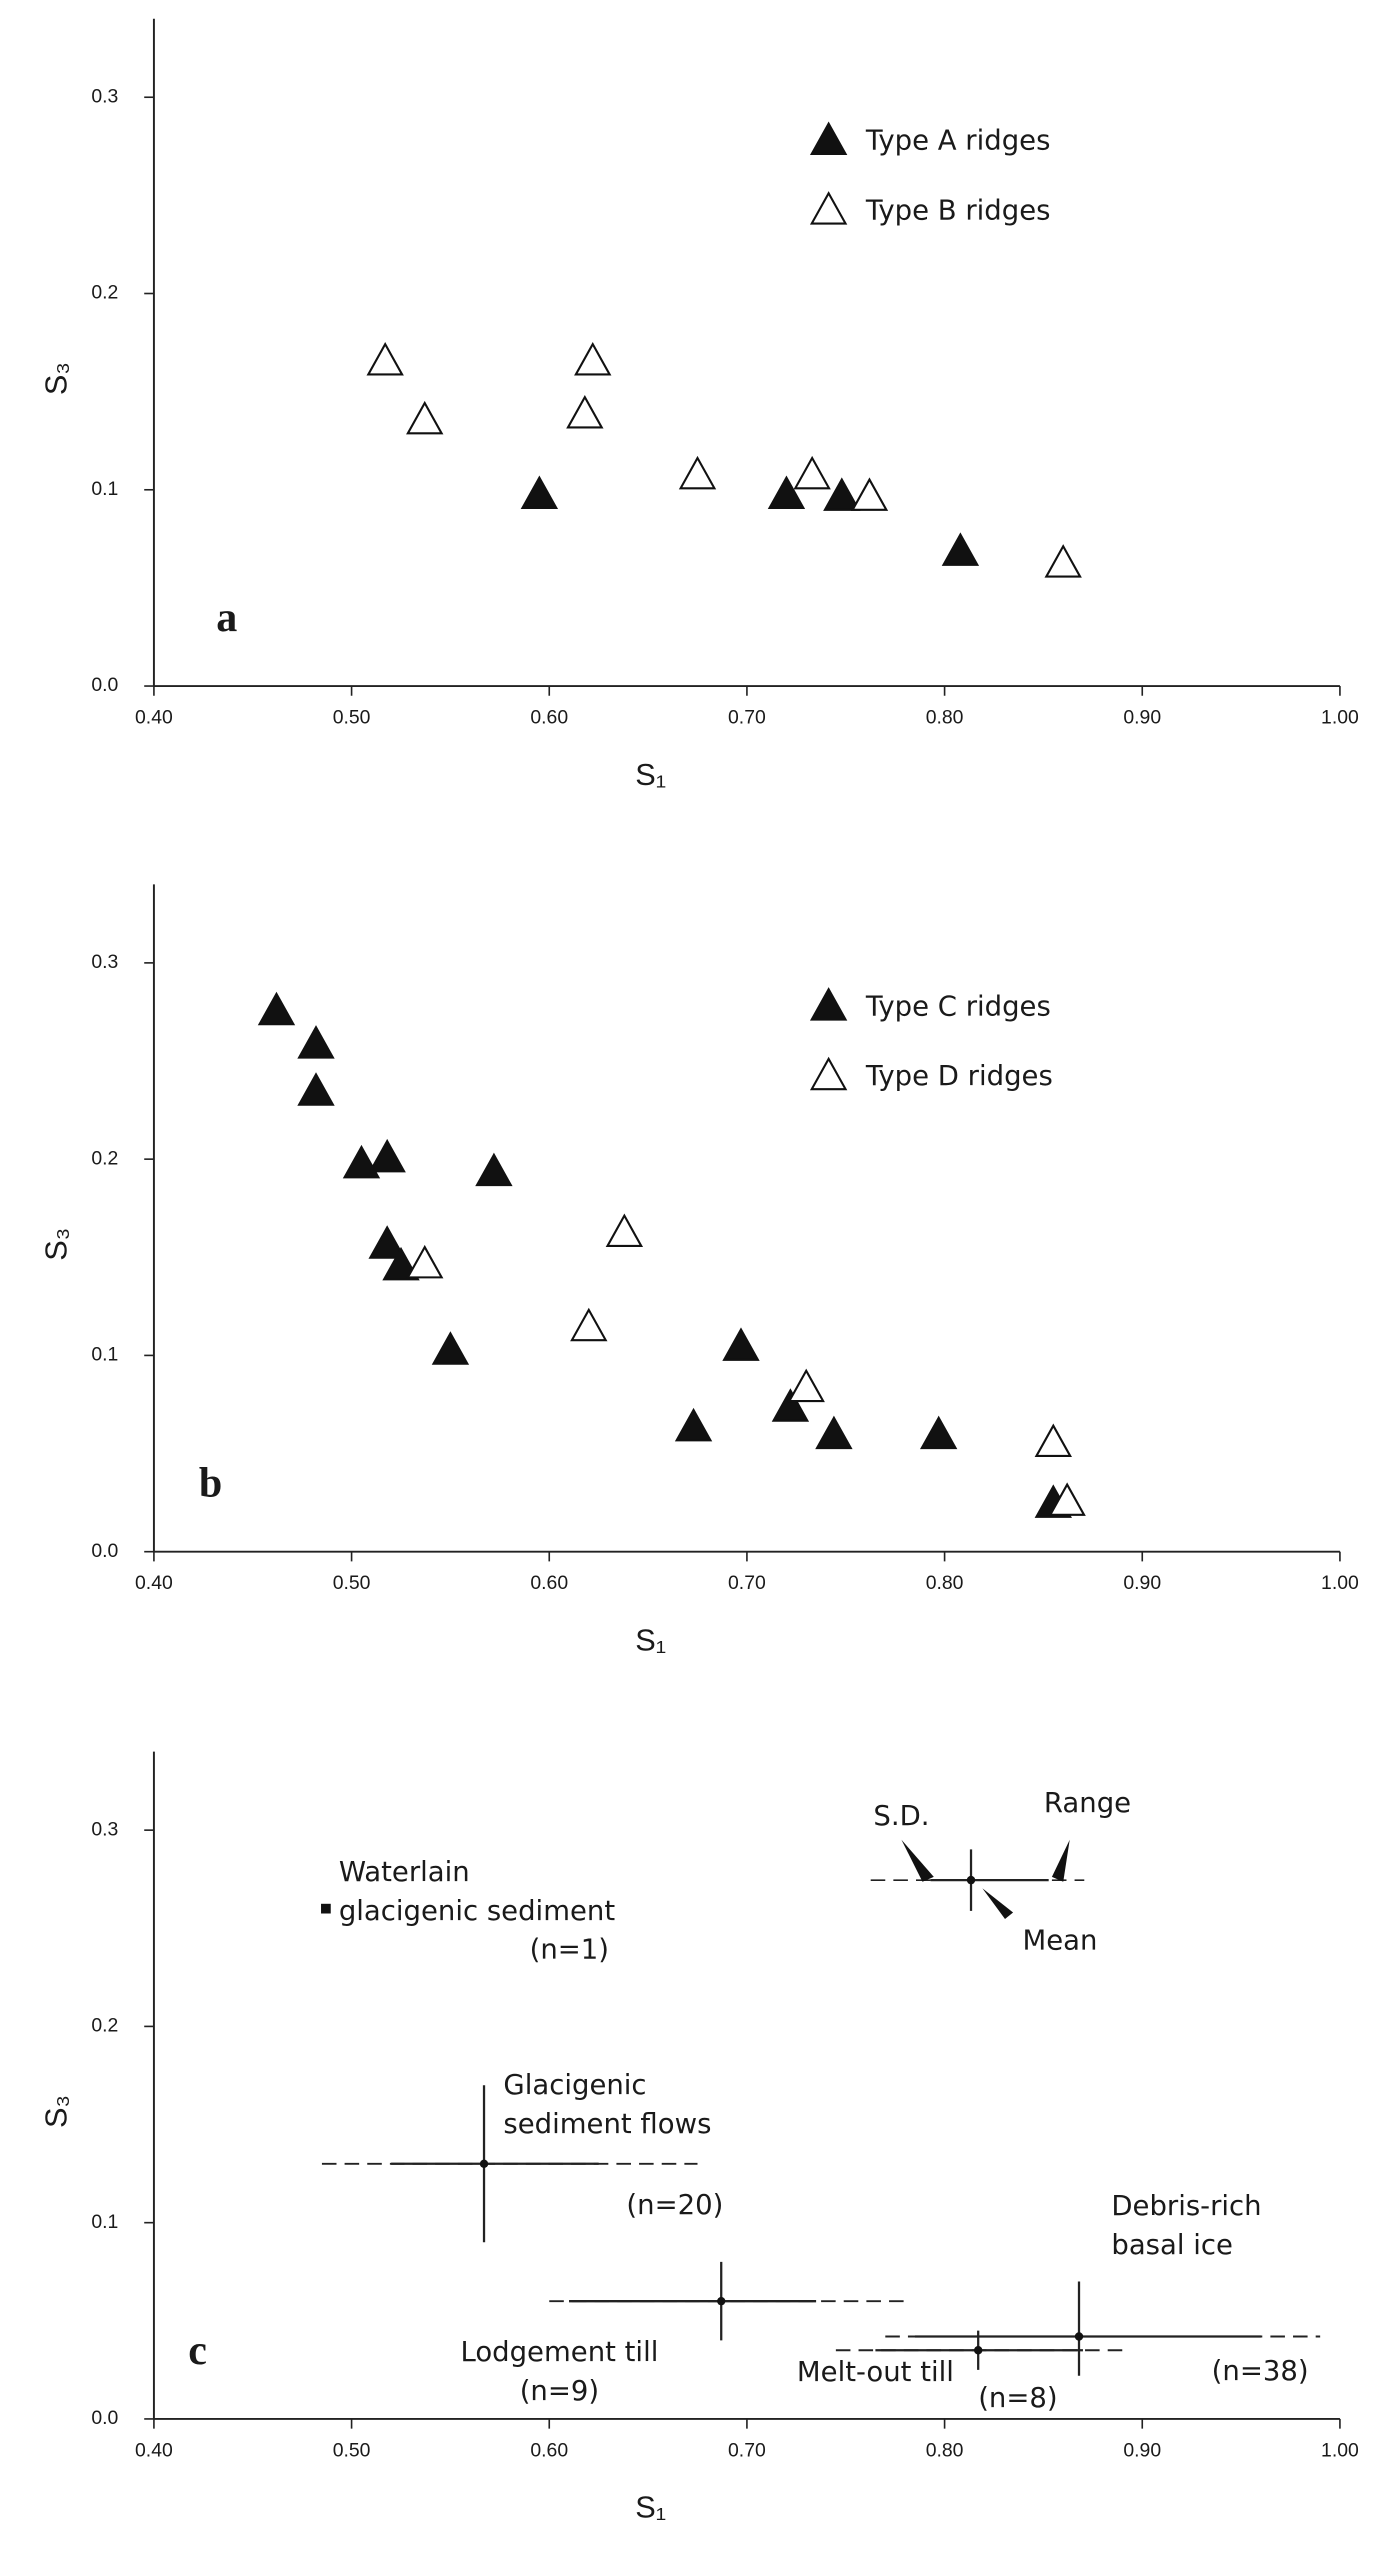 This screenshot has width=1400, height=2550. I want to click on panel-label: a, so click(226, 618).